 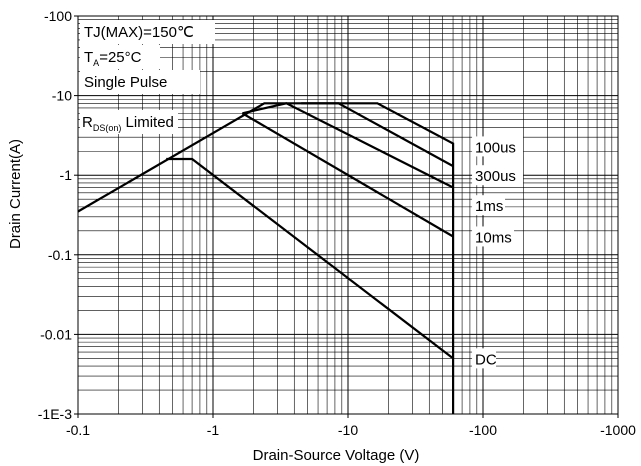 I want to click on y-tick-label: -10, so click(x=62, y=96).